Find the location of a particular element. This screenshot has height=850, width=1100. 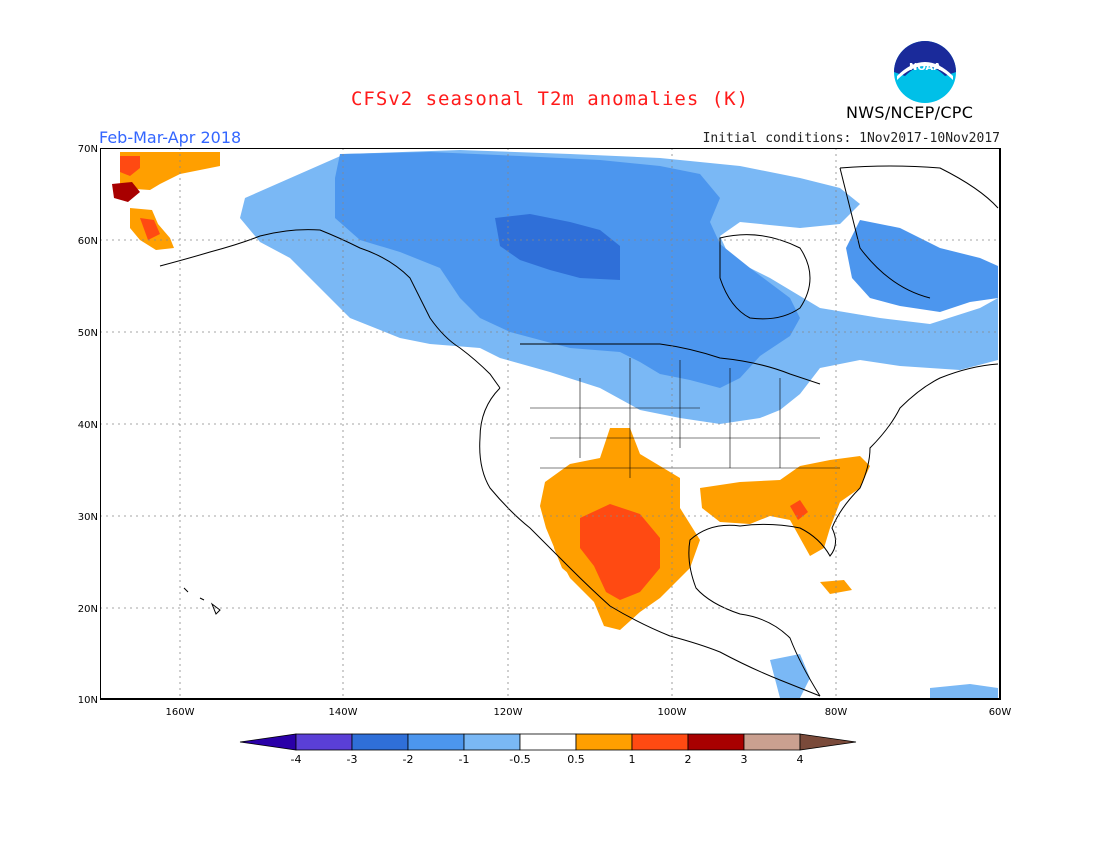

colorbar-label: -4 is located at coordinates (296, 759).